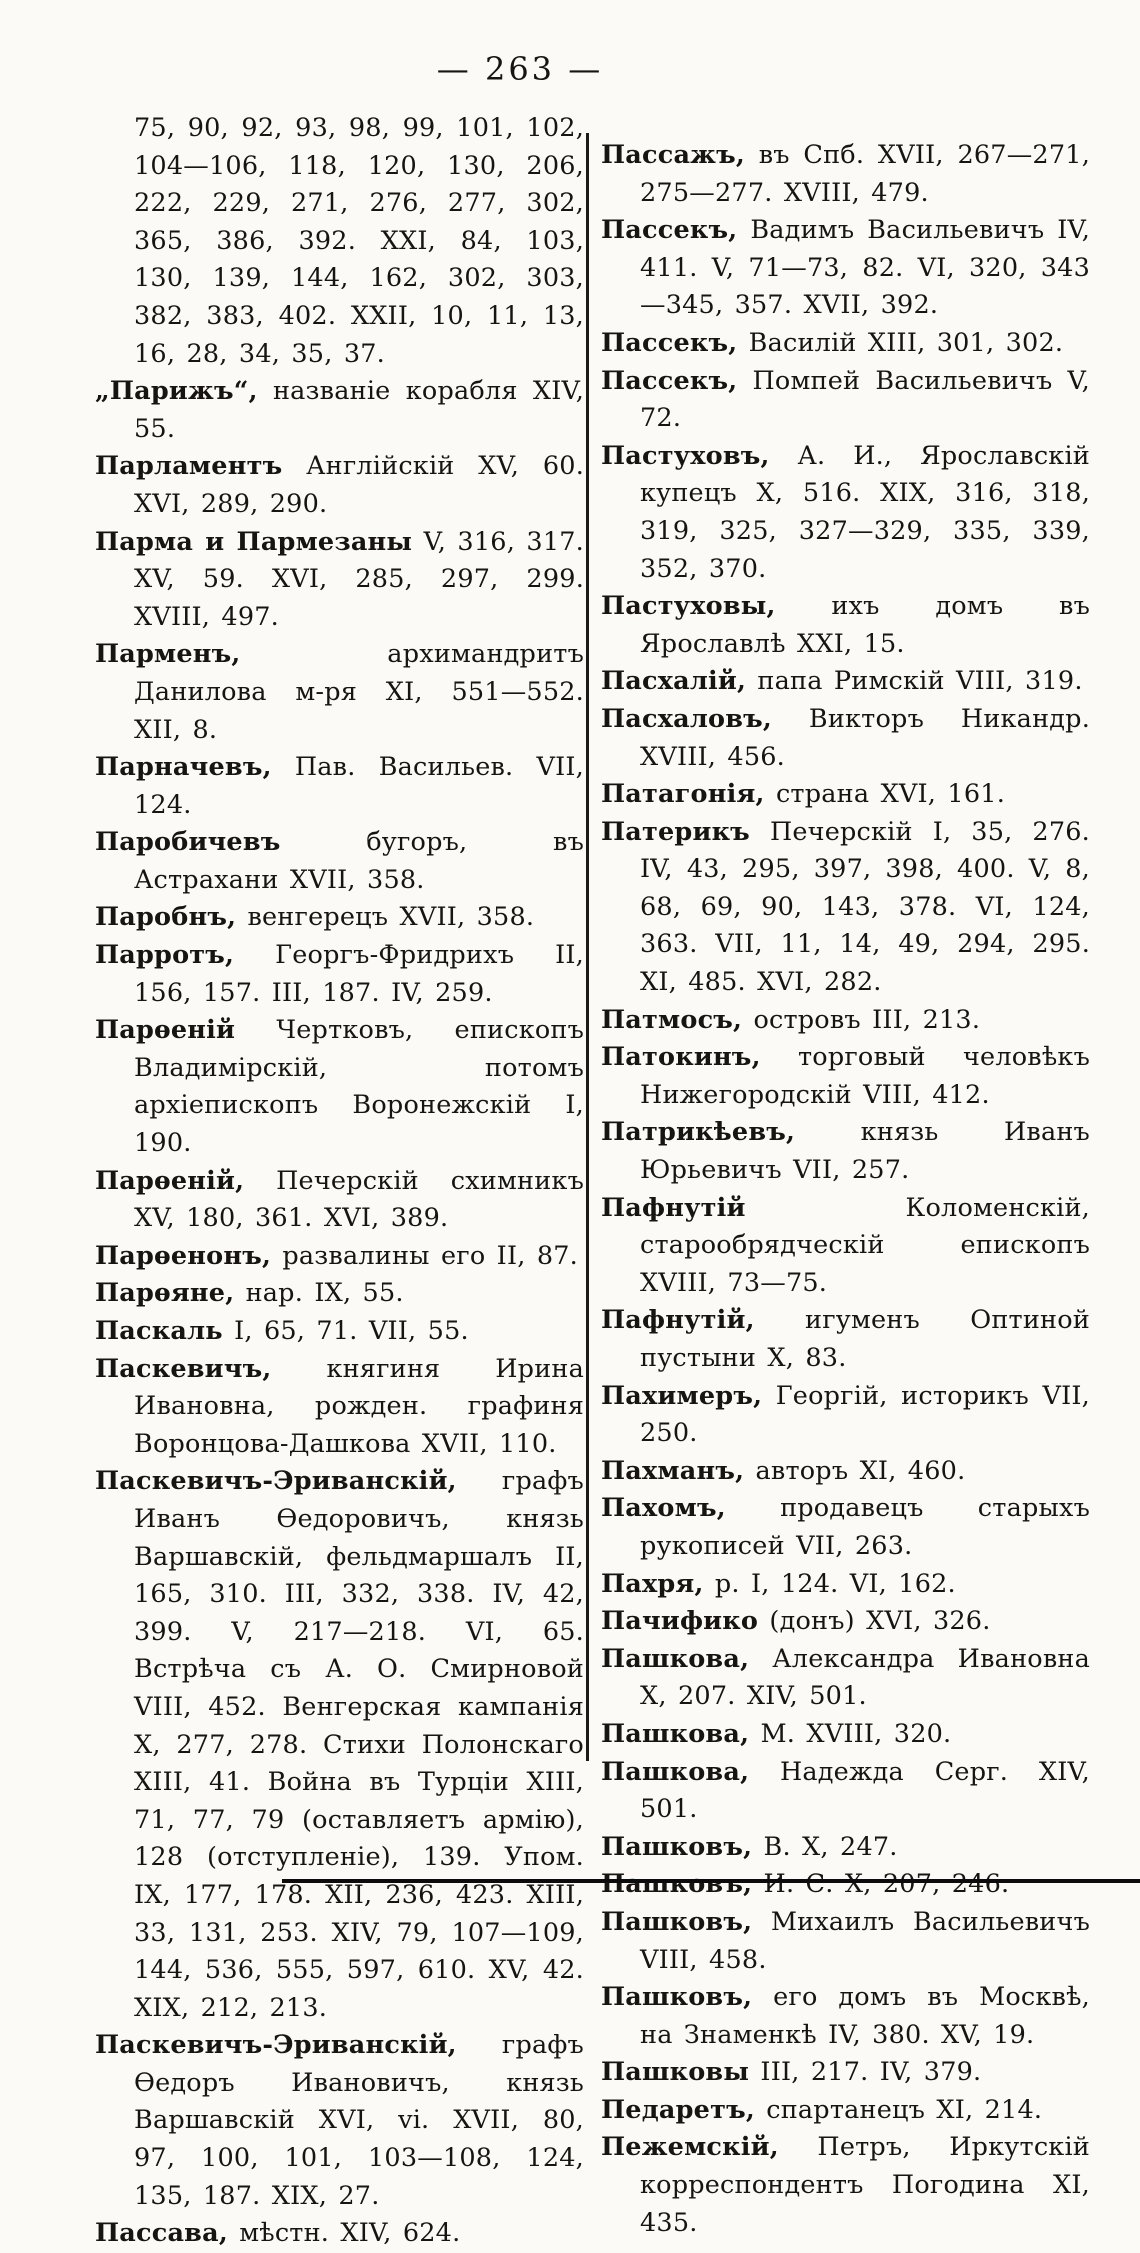  What do you see at coordinates (339, 410) in the screenshot?
I see `index-entry: „Парижъ“, названіе корабля XIV, 55.` at bounding box center [339, 410].